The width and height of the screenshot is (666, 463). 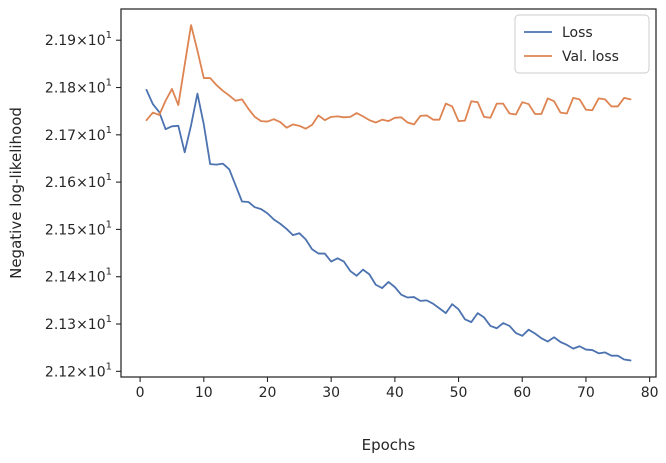 I want to click on y-tick-label: 2.13×10¹, so click(x=78, y=323).